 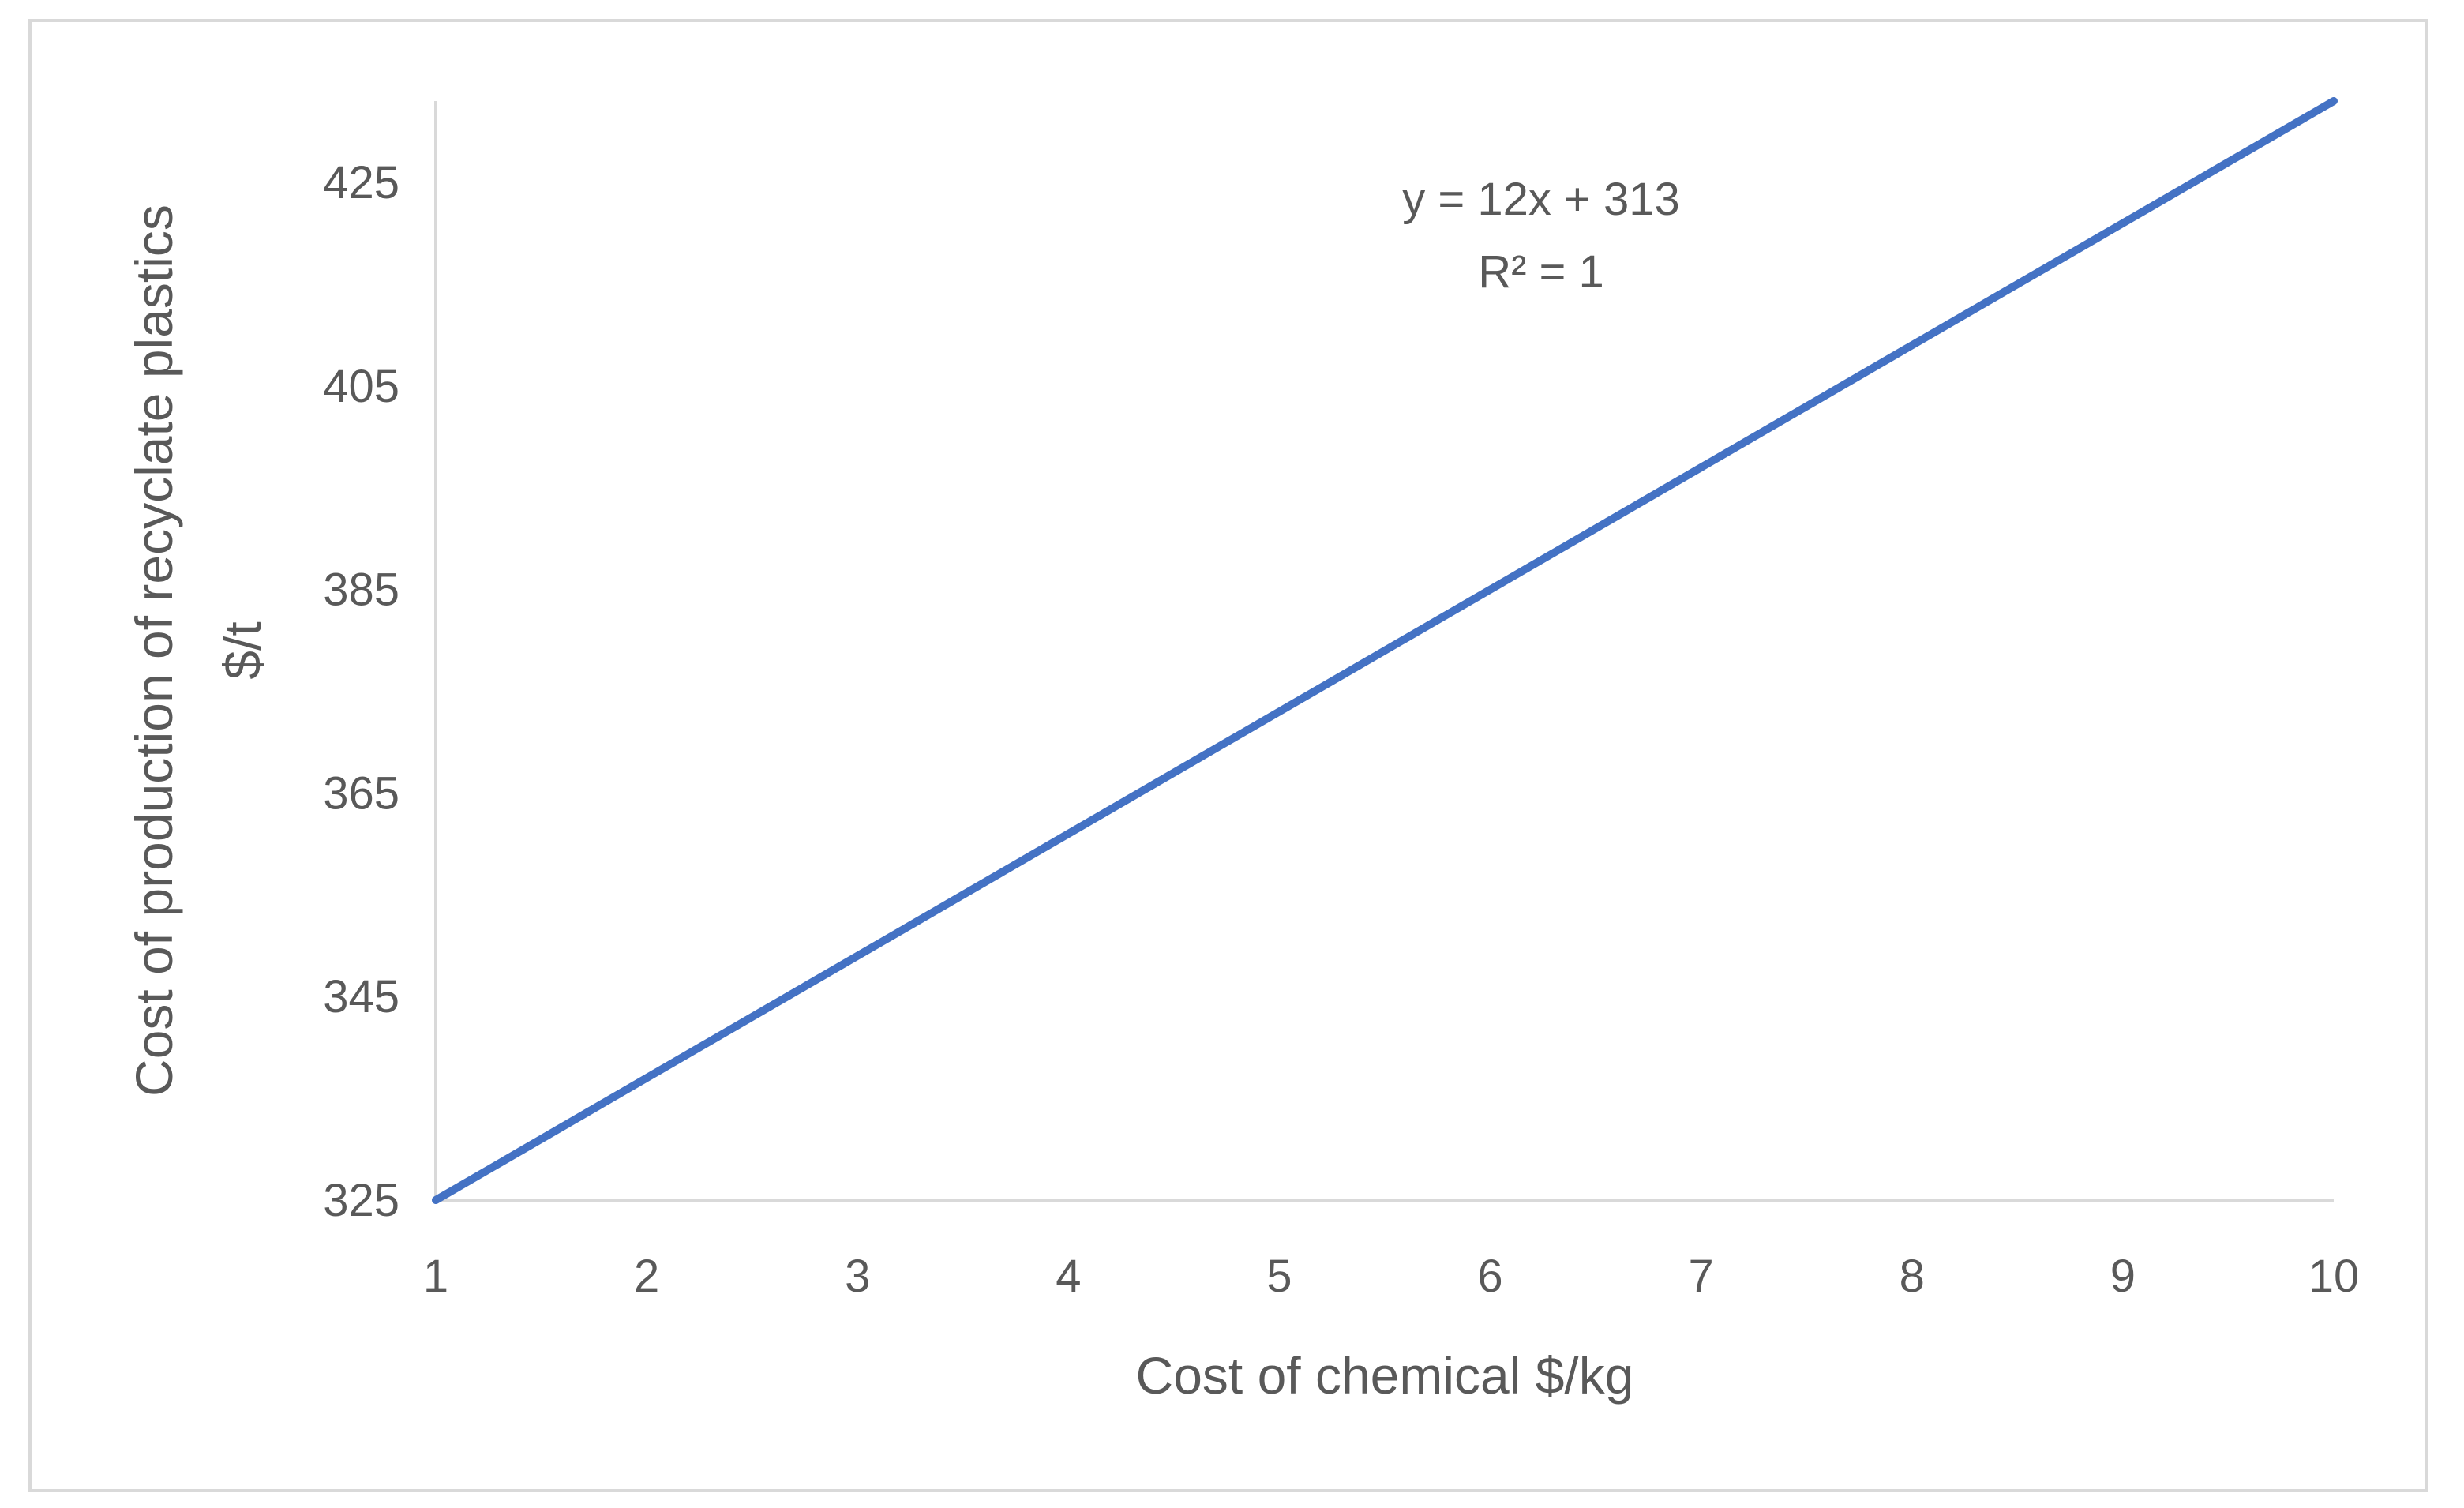 What do you see at coordinates (1068, 1276) in the screenshot?
I see `x-tick-label: 4` at bounding box center [1068, 1276].